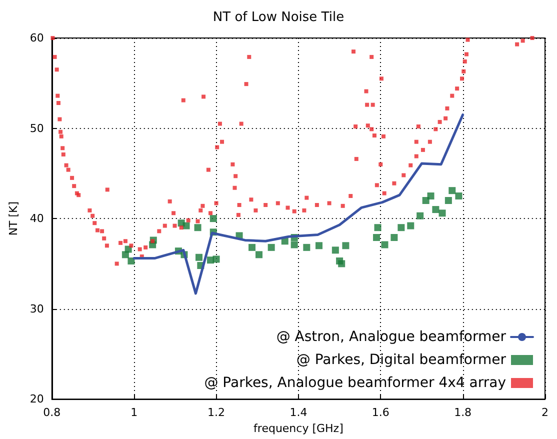 The height and width of the screenshot is (439, 557). Describe the element at coordinates (217, 413) in the screenshot. I see `x-tick-label: 1.2` at that location.